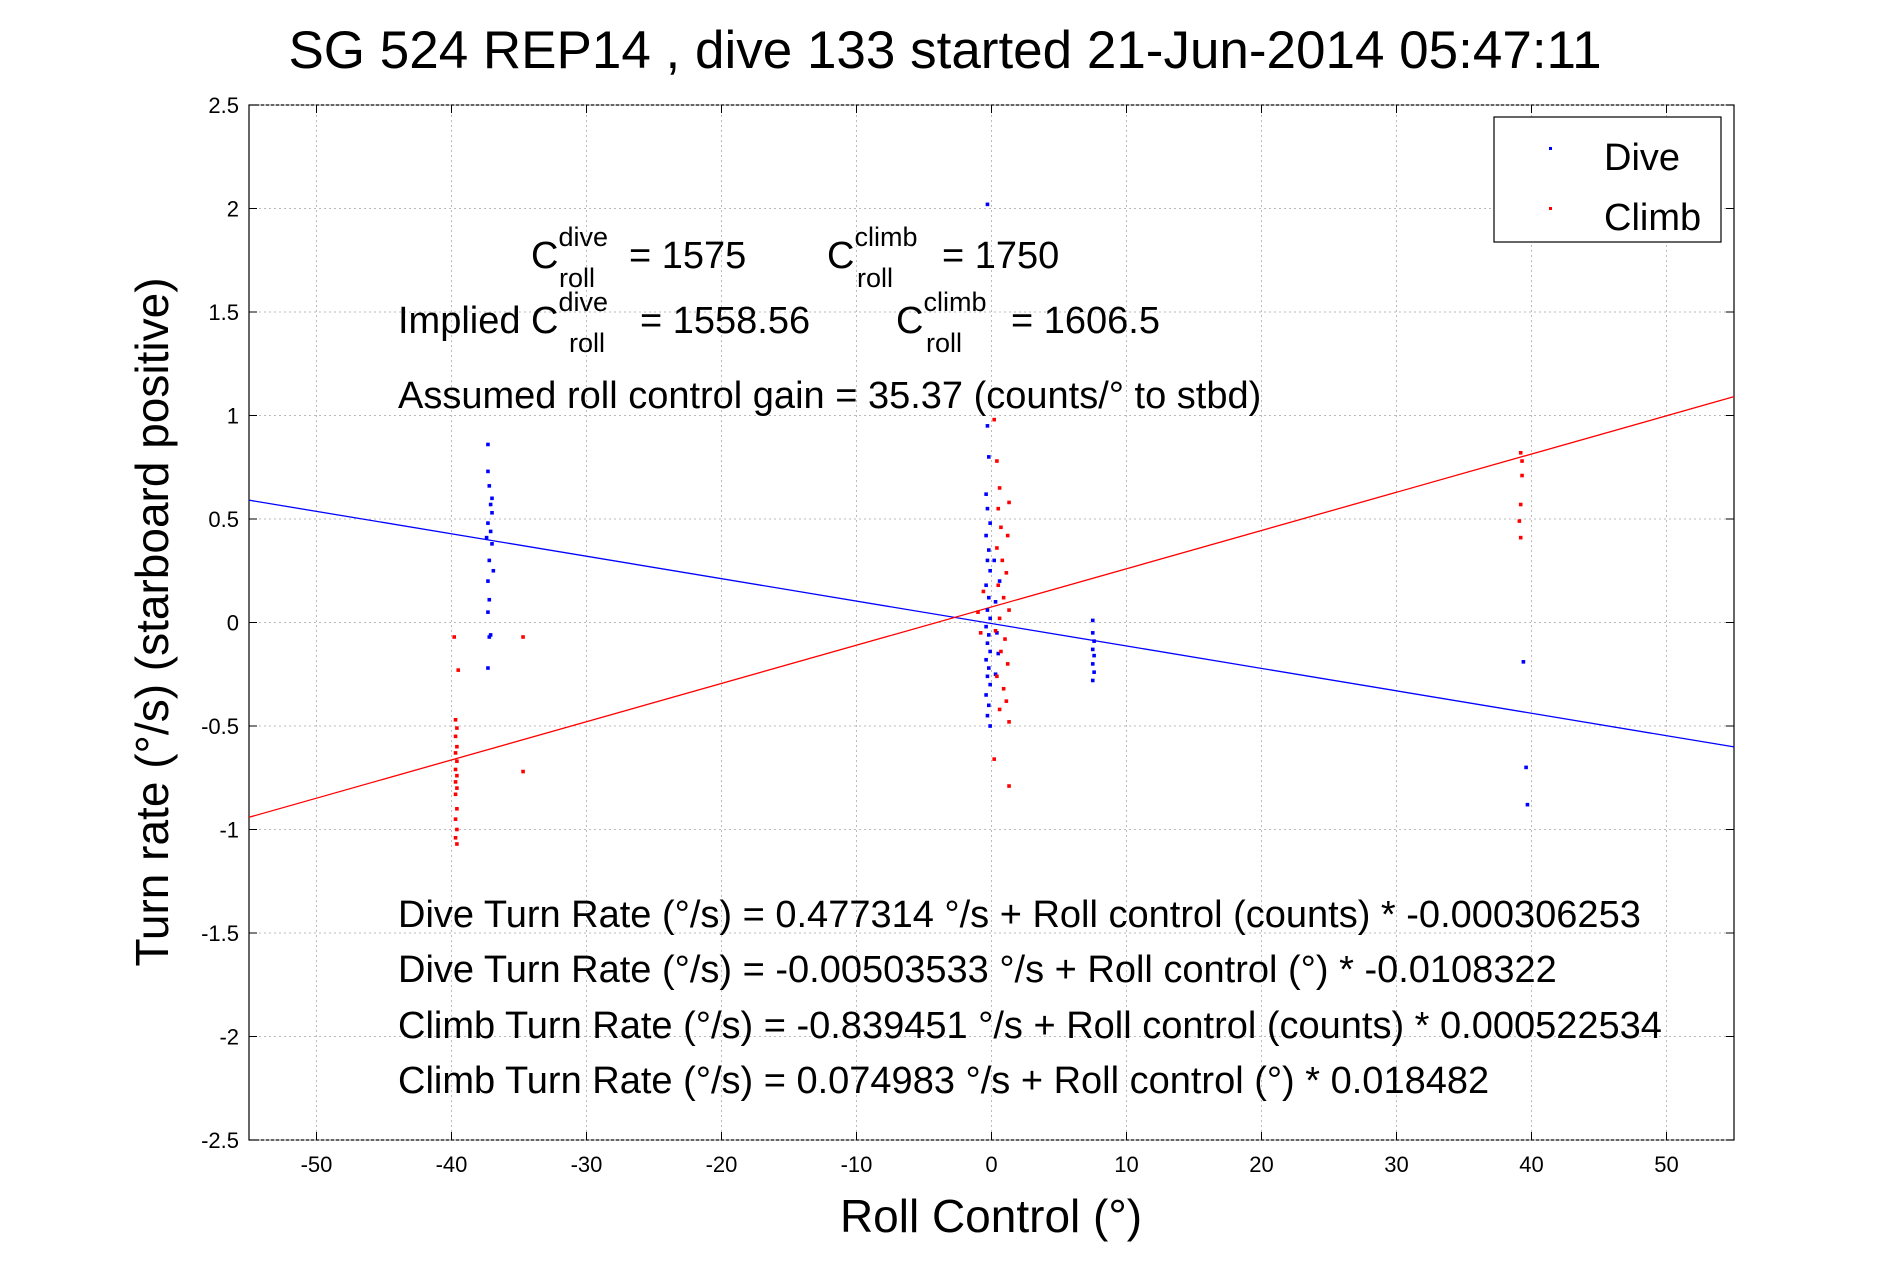 This screenshot has width=1891, height=1262. Describe the element at coordinates (1261, 1164) in the screenshot. I see `x-tick-label: 20` at that location.